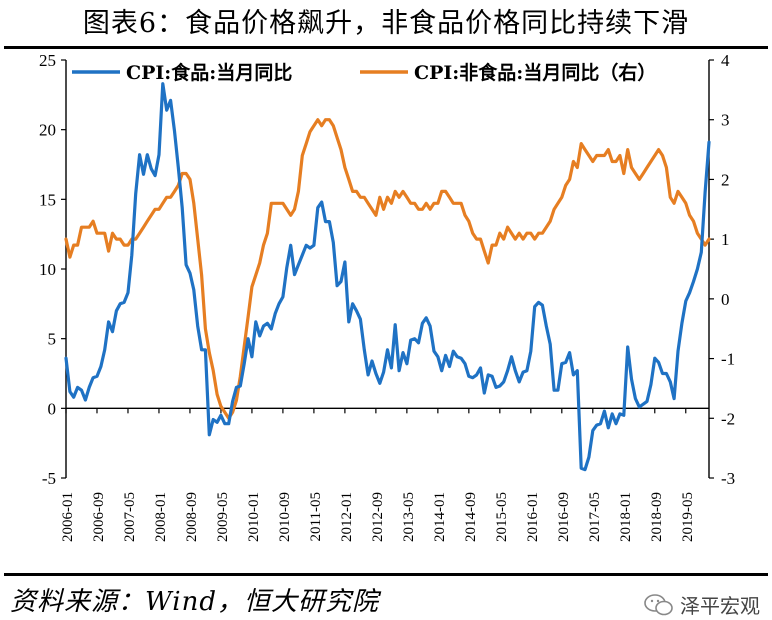  I want to click on right-tick-label: 0, so click(725, 299).